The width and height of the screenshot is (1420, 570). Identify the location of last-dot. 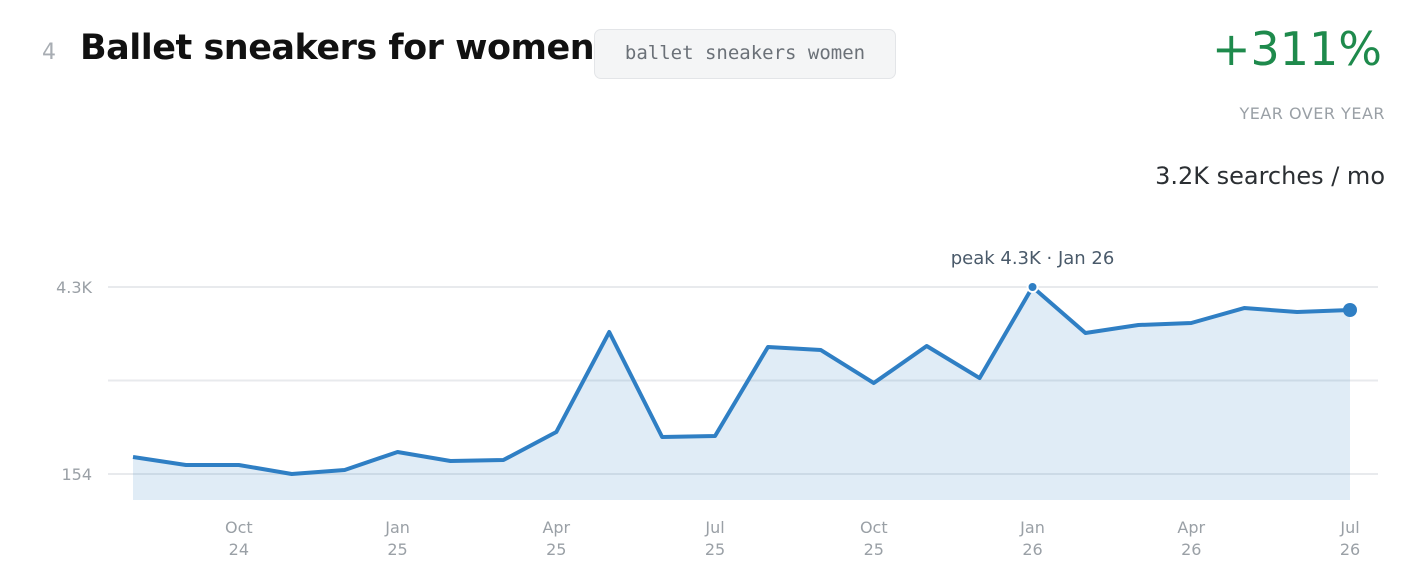
(1350, 310).